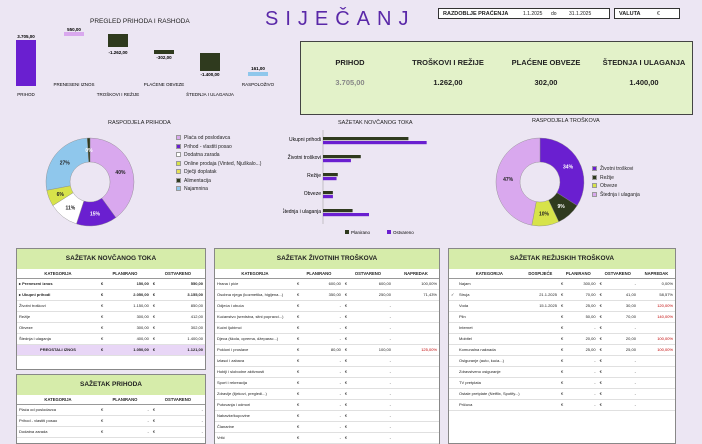 The width and height of the screenshot is (702, 444). What do you see at coordinates (656, 394) in the screenshot?
I see `progress-cell` at bounding box center [656, 394].